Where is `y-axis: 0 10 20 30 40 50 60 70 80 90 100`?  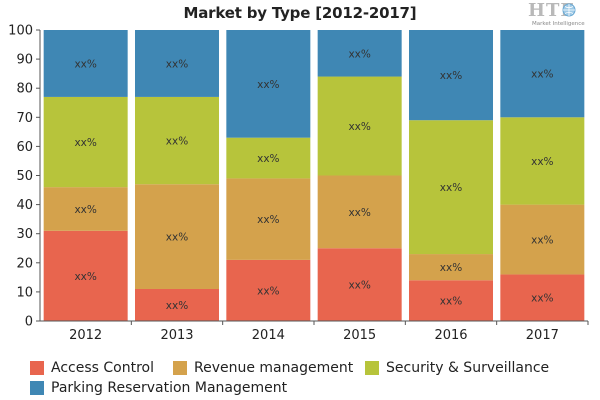
y-axis: 0 10 20 30 40 50 60 70 80 90 100 is located at coordinates (24, 177).